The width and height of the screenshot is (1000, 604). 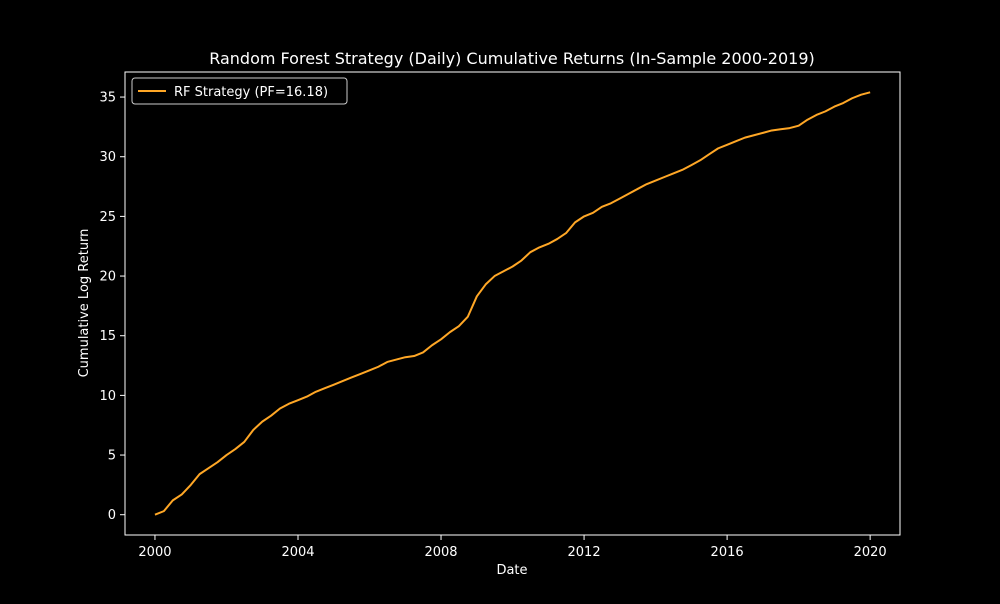 I want to click on x-axis-label: Date, so click(x=511, y=570).